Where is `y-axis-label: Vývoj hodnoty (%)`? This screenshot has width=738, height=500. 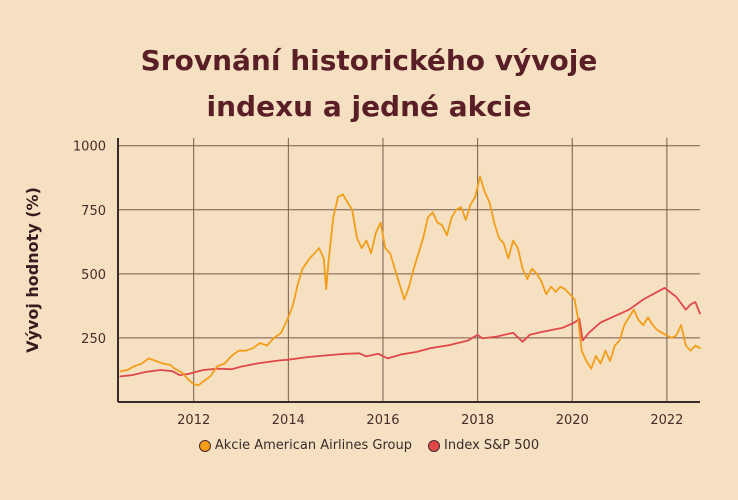 y-axis-label: Vývoj hodnoty (%) is located at coordinates (32, 270).